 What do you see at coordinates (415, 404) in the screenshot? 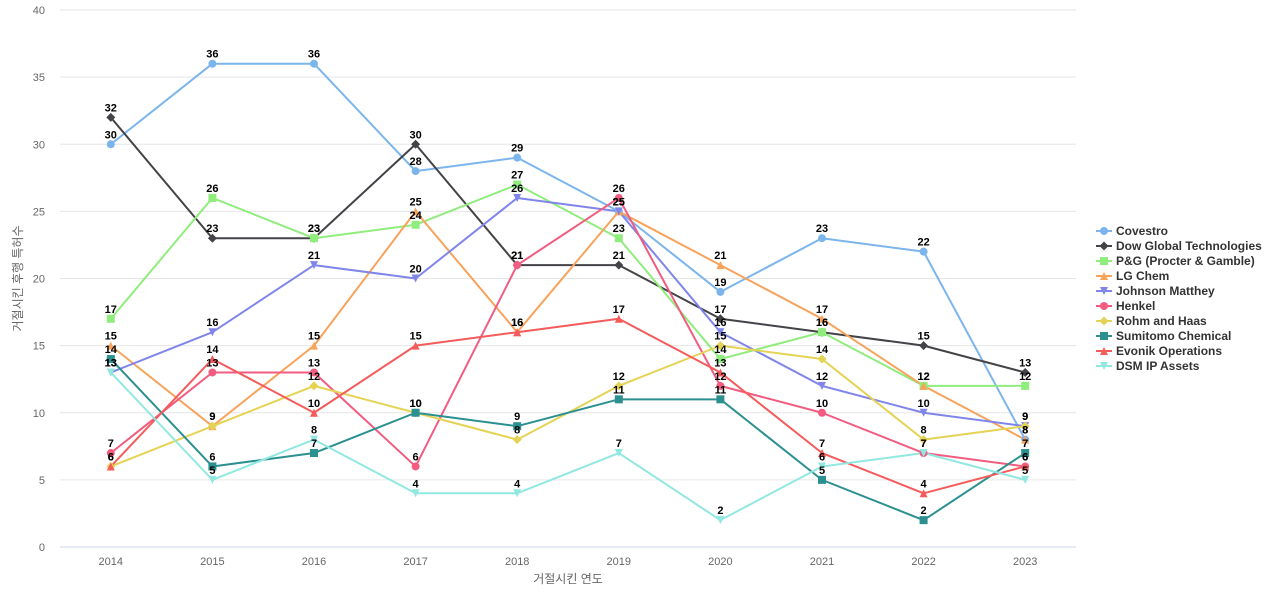
I see `data-label: 10` at bounding box center [415, 404].